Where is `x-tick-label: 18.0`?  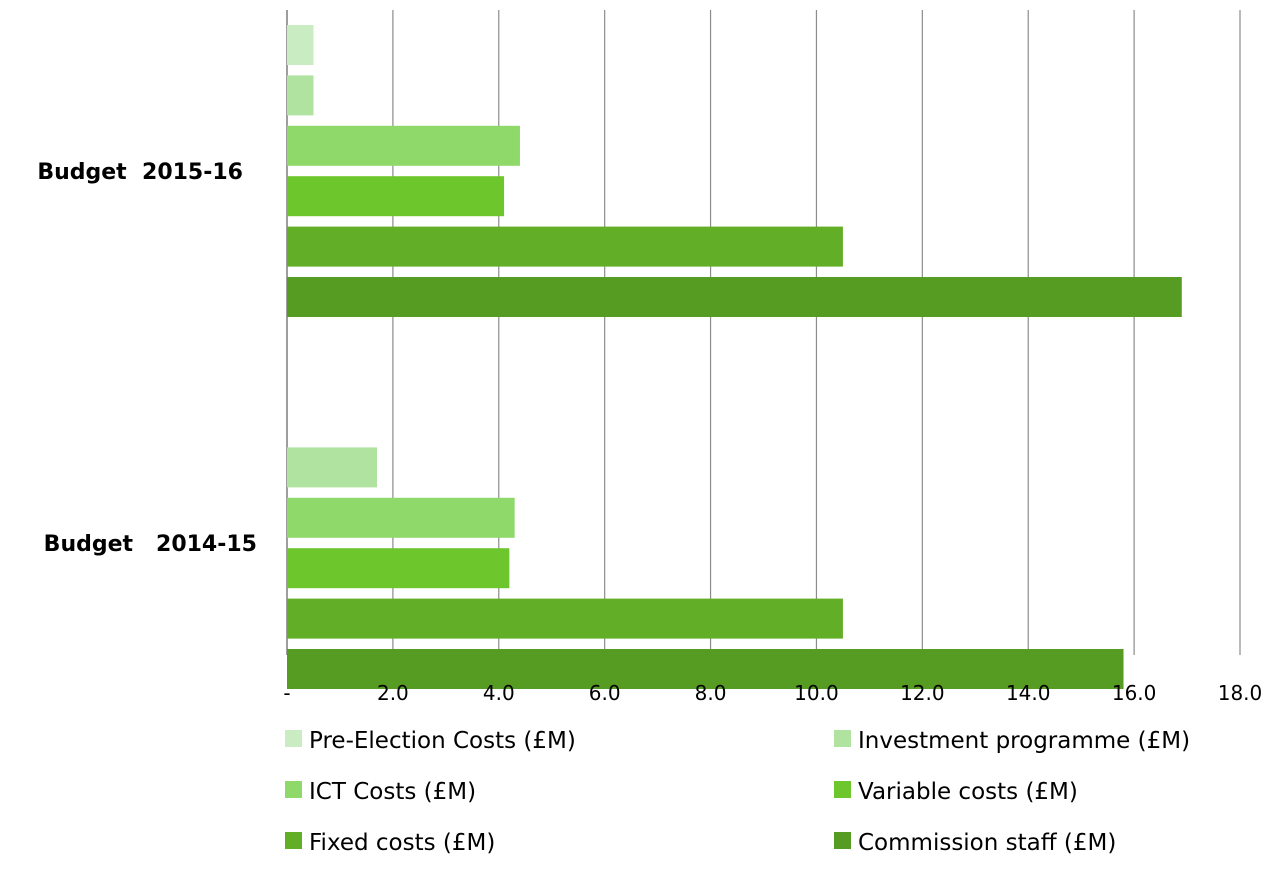 x-tick-label: 18.0 is located at coordinates (1240, 693).